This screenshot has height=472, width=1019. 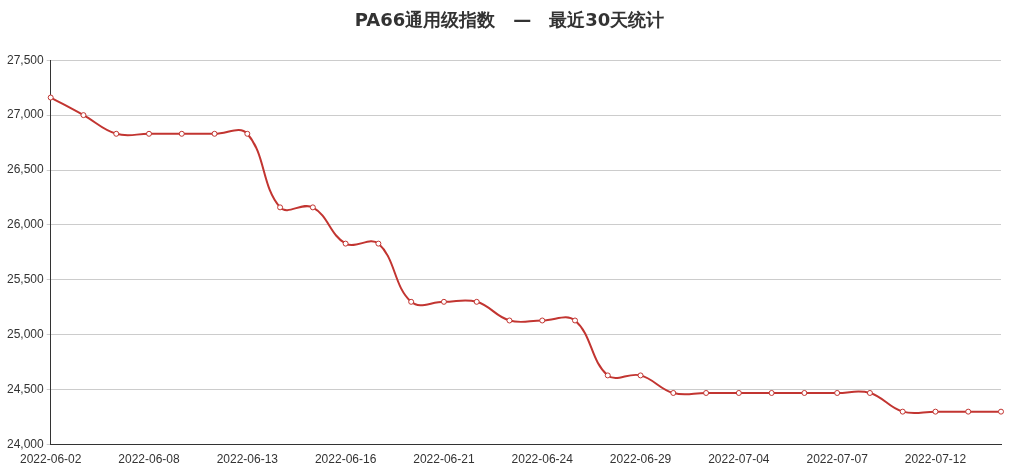 I want to click on x-tick-label: 2022-06-13, so click(x=247, y=459).